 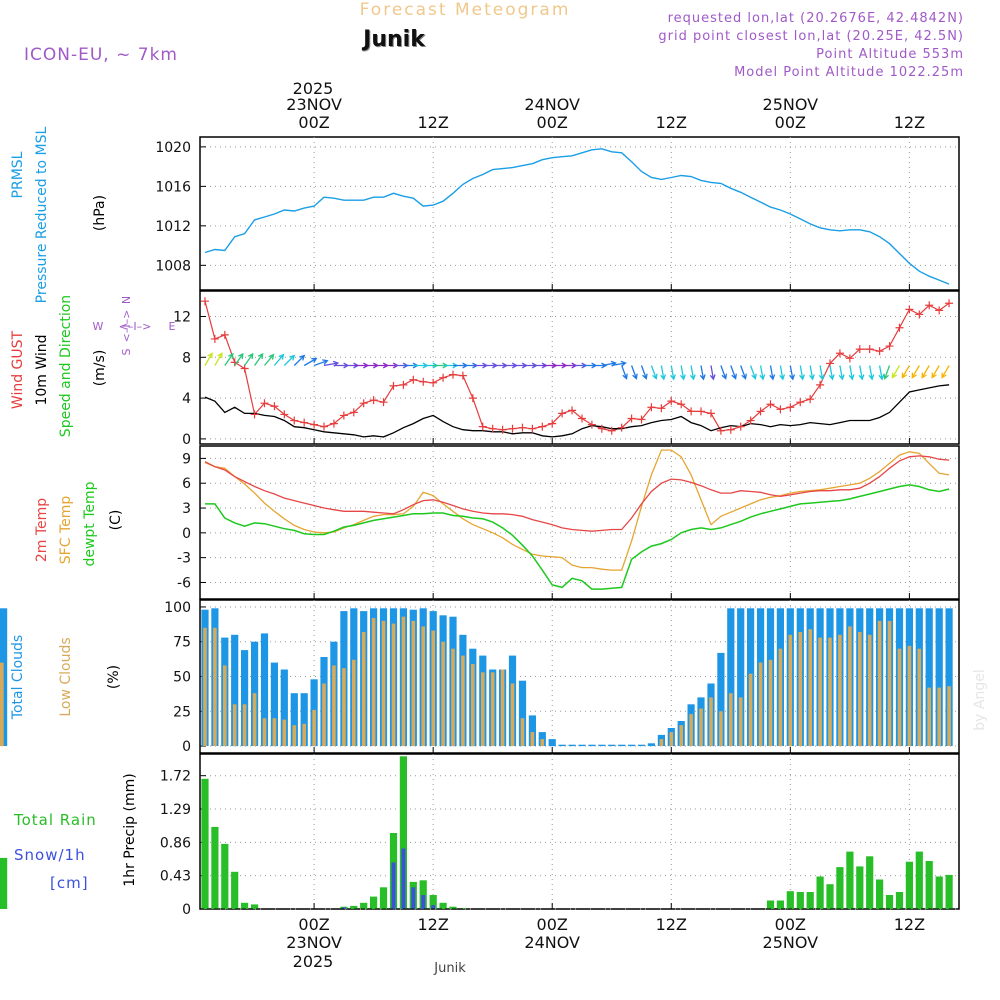 I want to click on temp-panel-frame, so click(x=579, y=522).